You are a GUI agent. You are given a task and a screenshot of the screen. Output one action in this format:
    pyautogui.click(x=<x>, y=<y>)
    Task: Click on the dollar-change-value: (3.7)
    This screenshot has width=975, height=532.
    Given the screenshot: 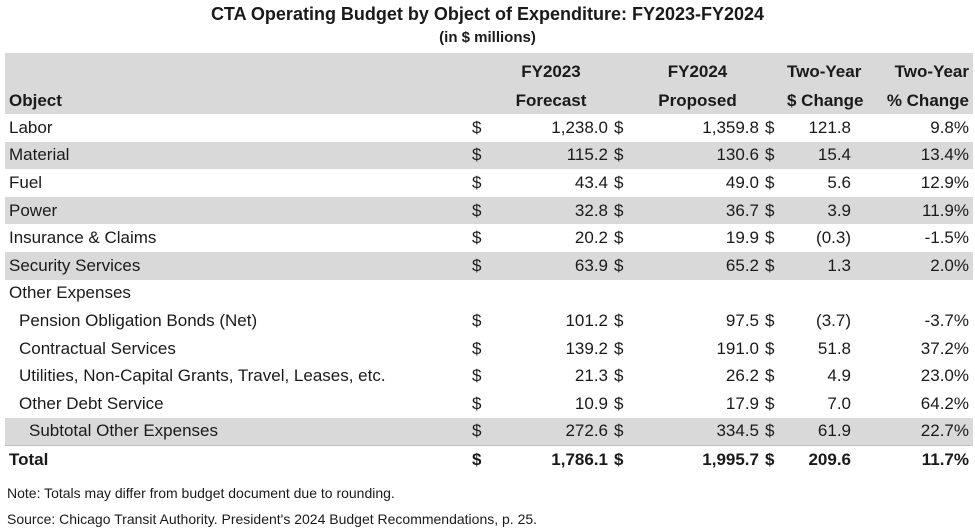 What is the action you would take?
    pyautogui.click(x=833, y=320)
    